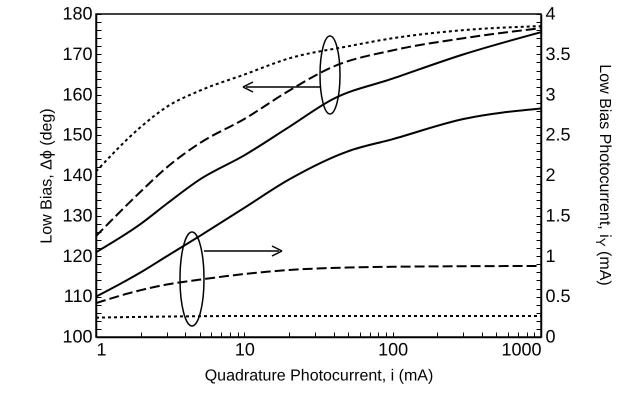  Describe the element at coordinates (77, 336) in the screenshot. I see `y-tick-label: 100` at that location.